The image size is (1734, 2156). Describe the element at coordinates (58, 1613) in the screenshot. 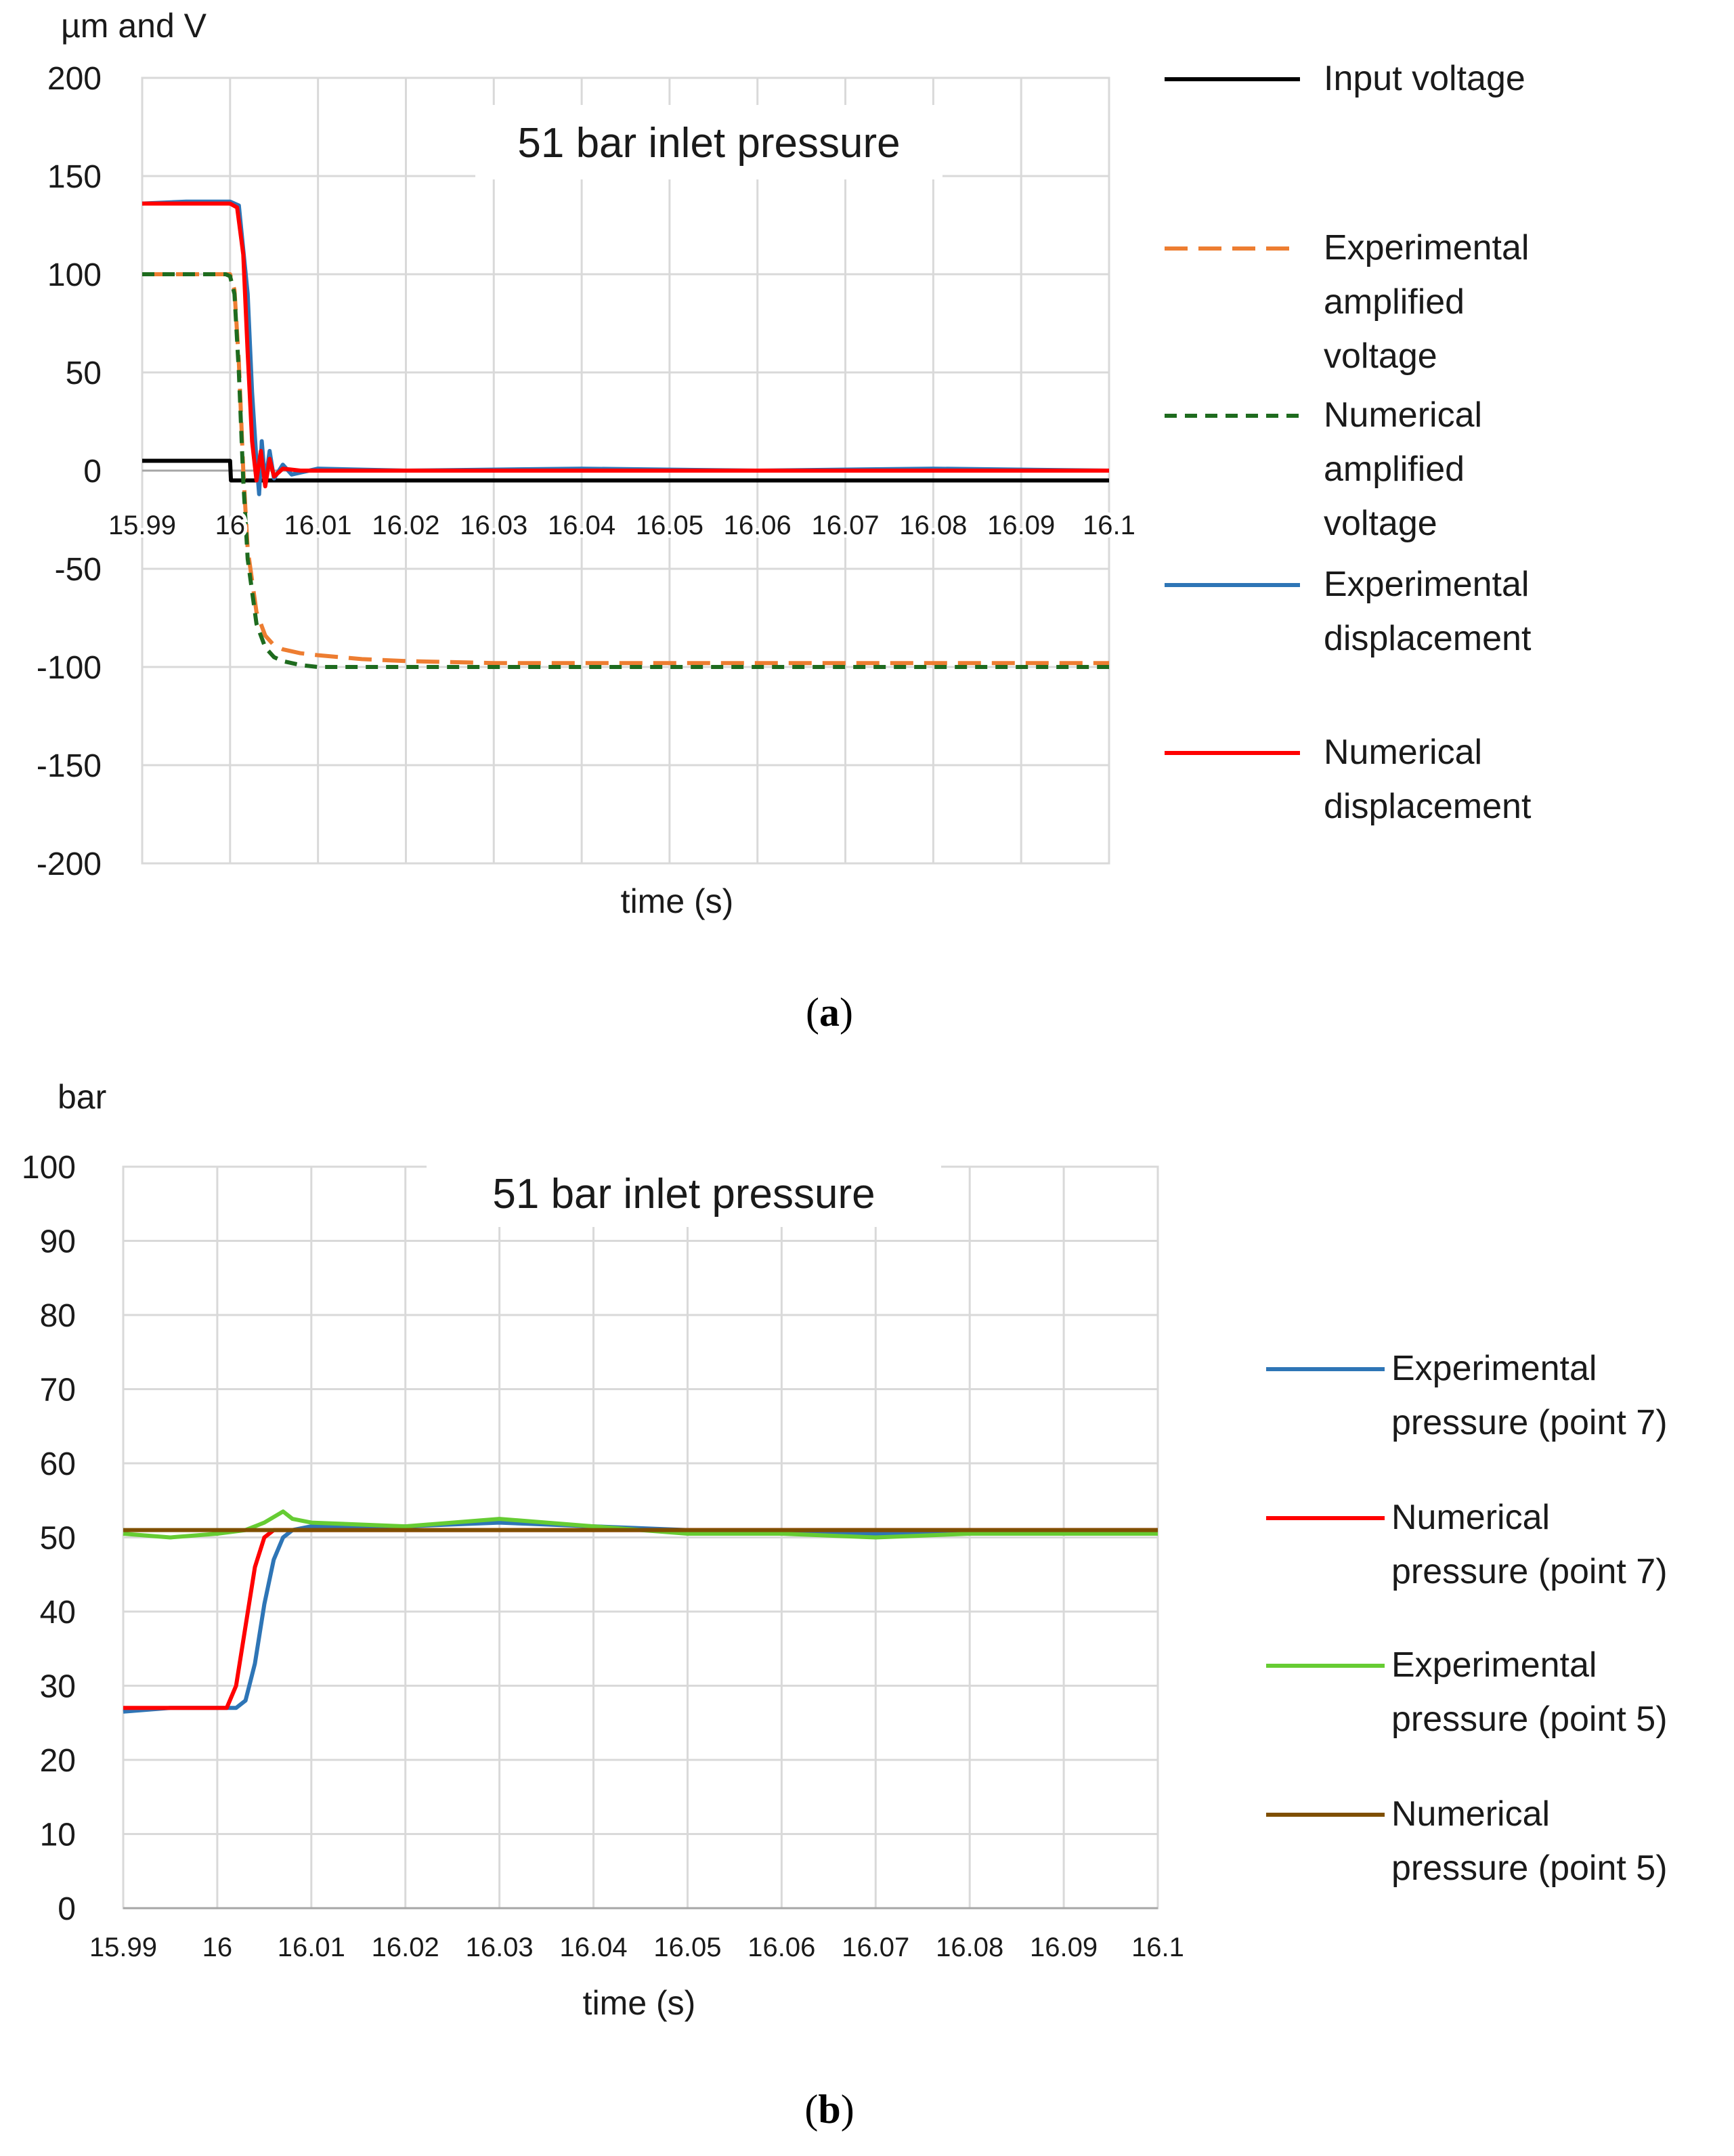

I see `y-tick-label: 40` at that location.